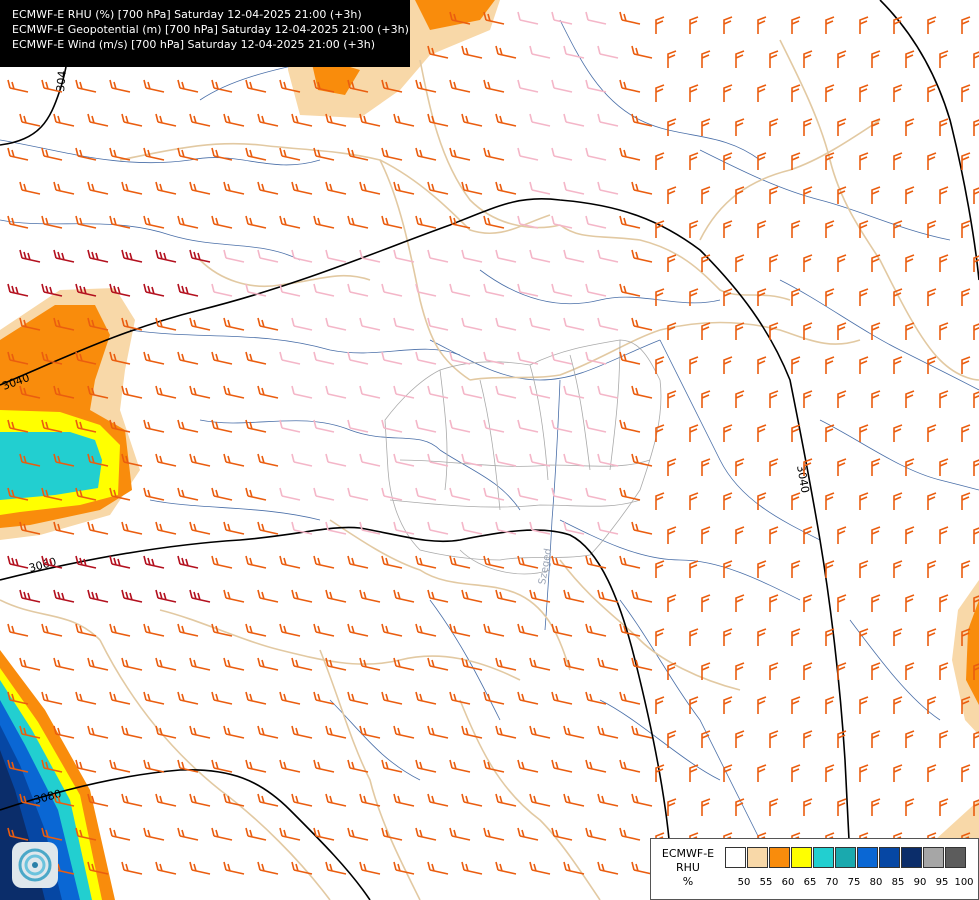 The width and height of the screenshot is (979, 900). I want to click on legend-unit: %, so click(688, 881).